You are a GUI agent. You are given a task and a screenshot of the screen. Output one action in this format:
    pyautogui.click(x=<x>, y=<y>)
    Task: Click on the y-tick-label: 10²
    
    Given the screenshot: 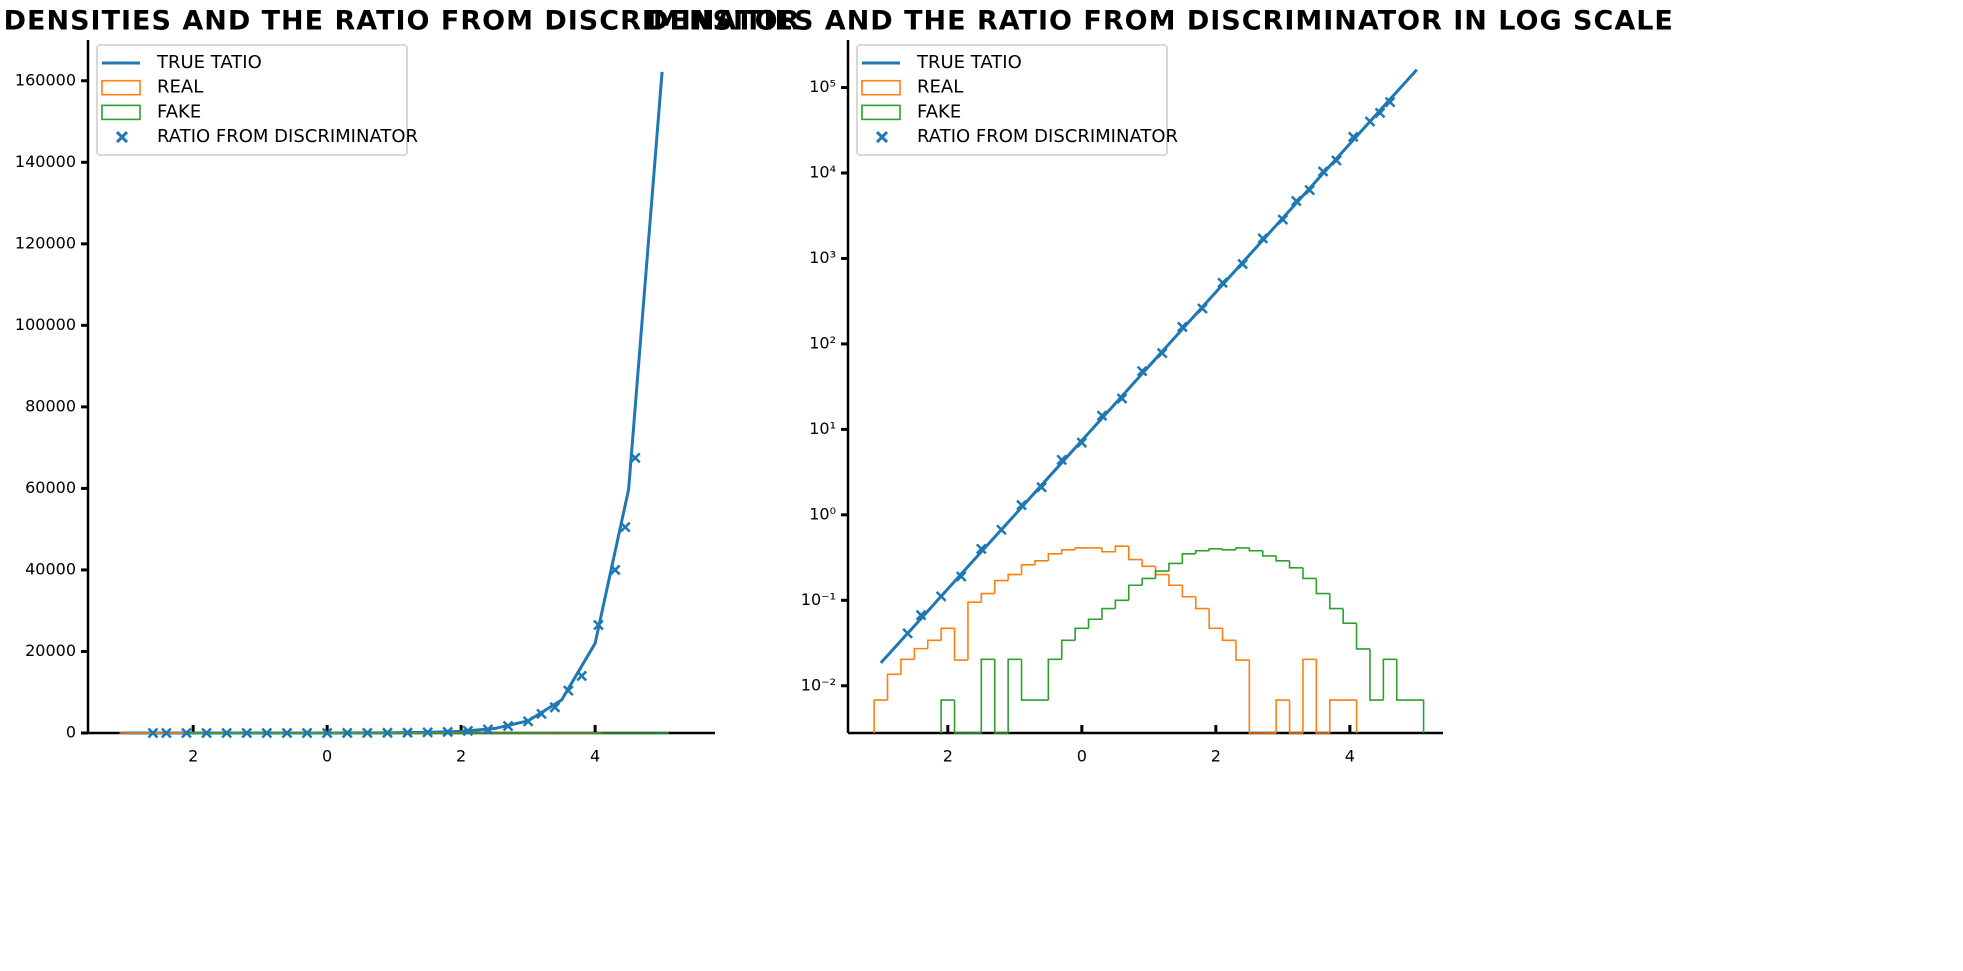 What is the action you would take?
    pyautogui.click(x=822, y=342)
    